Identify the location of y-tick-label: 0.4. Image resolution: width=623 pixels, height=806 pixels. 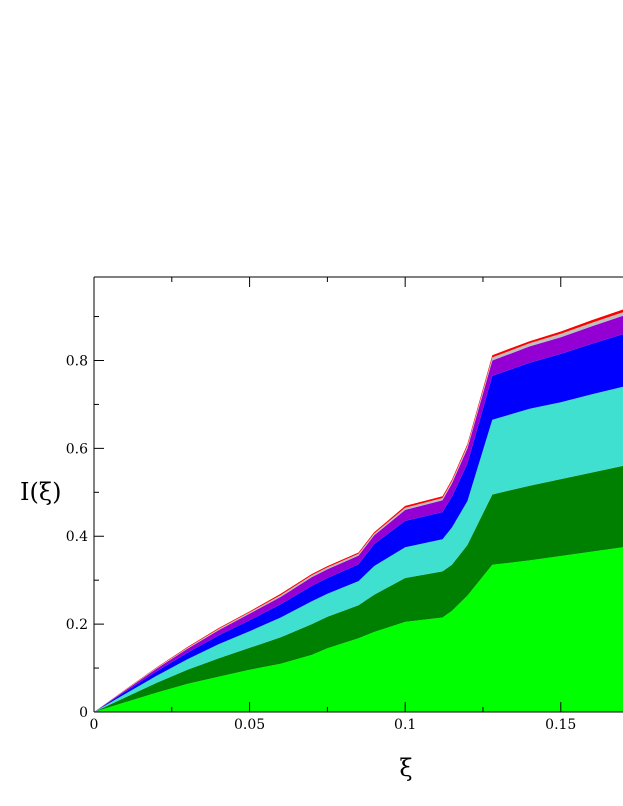
(77, 537).